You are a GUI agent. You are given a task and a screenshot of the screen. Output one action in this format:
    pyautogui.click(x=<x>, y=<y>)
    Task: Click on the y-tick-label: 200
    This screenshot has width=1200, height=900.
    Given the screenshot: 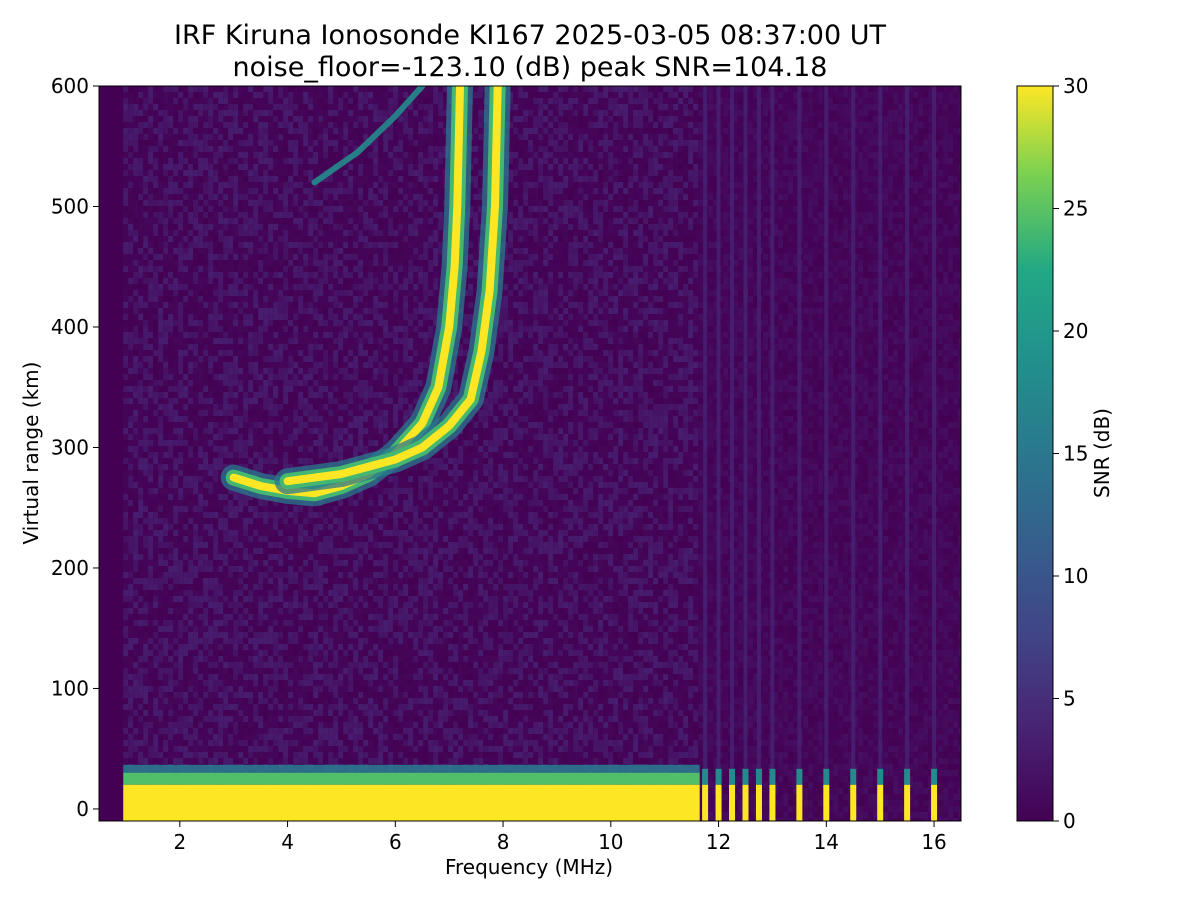 What is the action you would take?
    pyautogui.click(x=70, y=568)
    